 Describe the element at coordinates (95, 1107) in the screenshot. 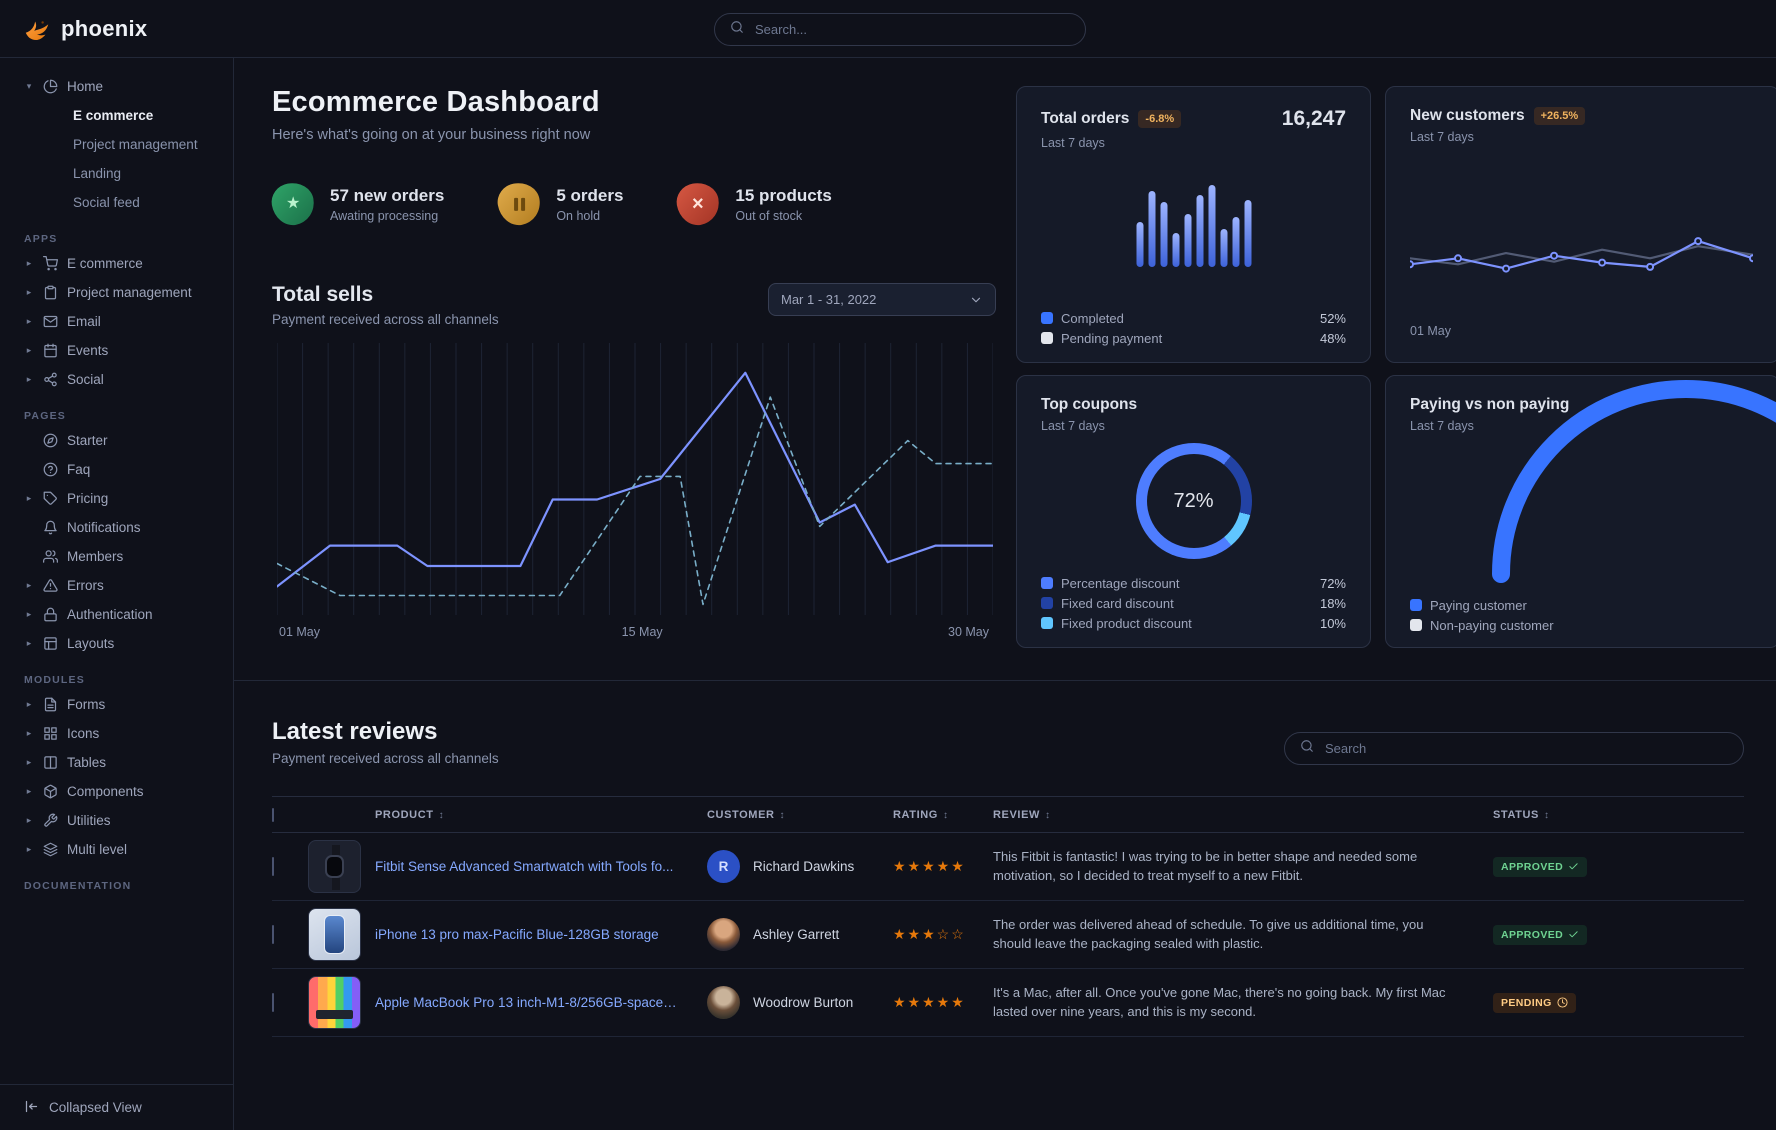

I see `collapsed-view-label: Collapsed View` at that location.